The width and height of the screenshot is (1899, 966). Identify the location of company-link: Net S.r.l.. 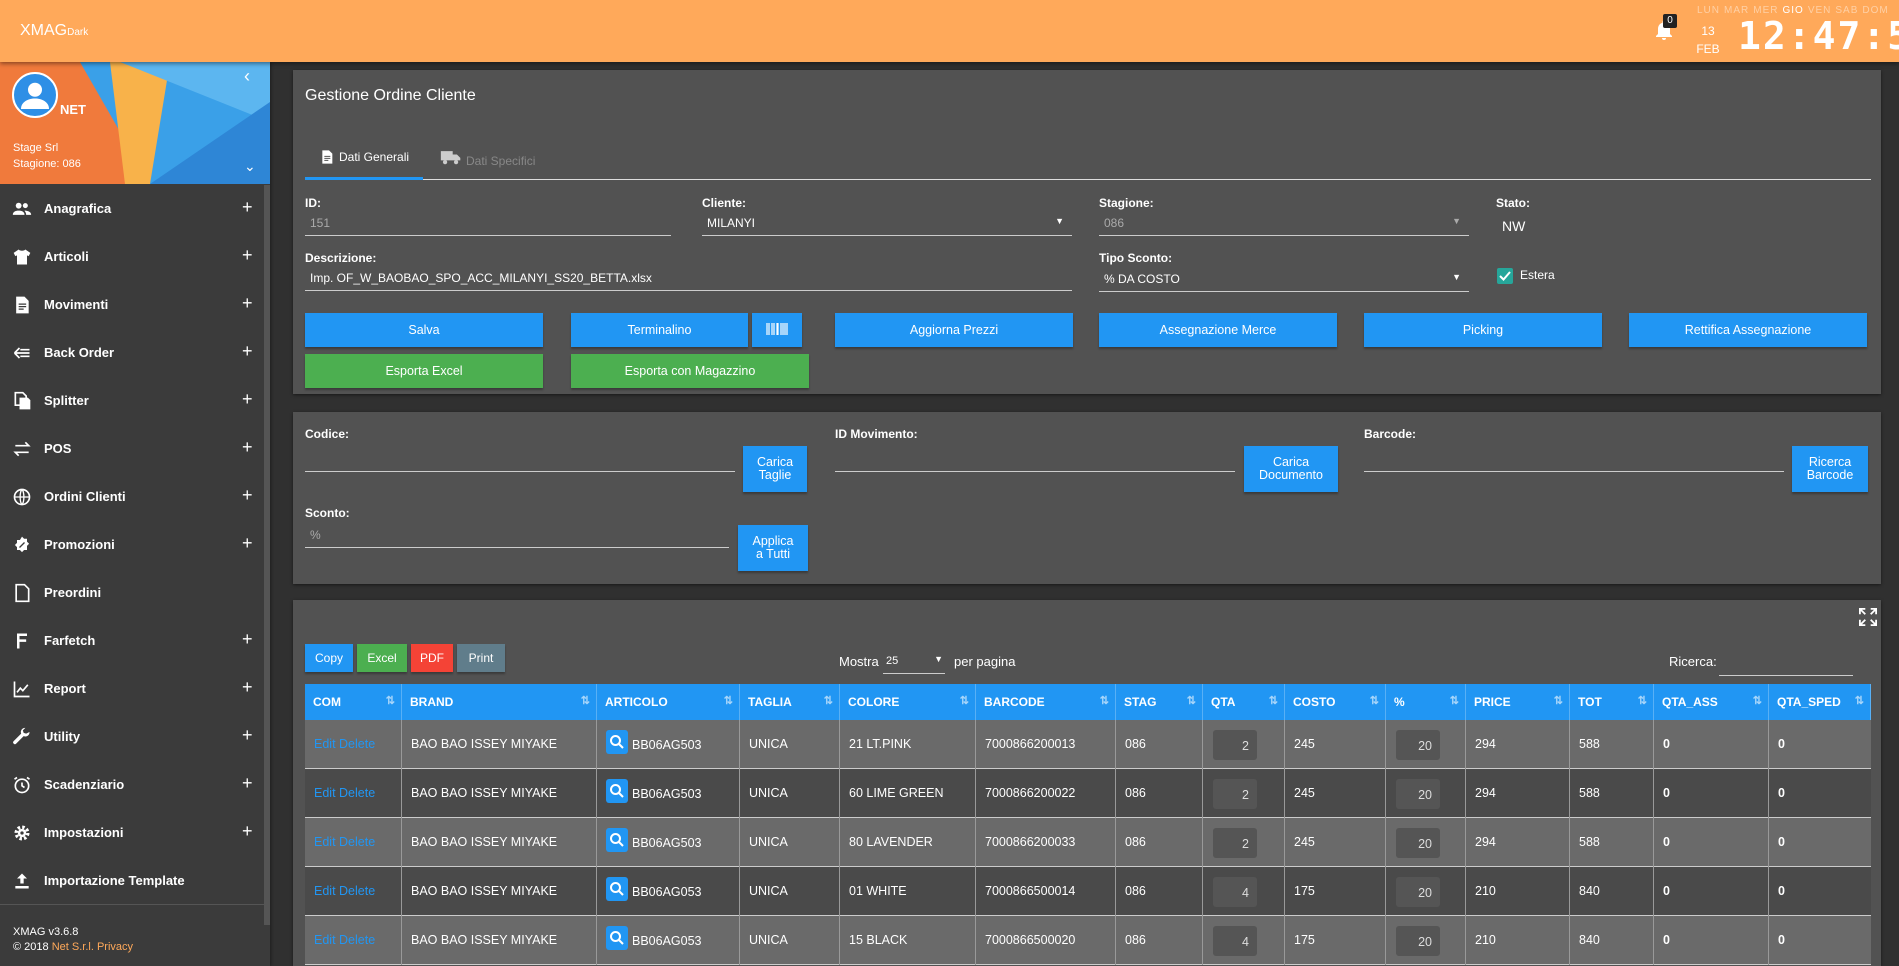
(72, 947).